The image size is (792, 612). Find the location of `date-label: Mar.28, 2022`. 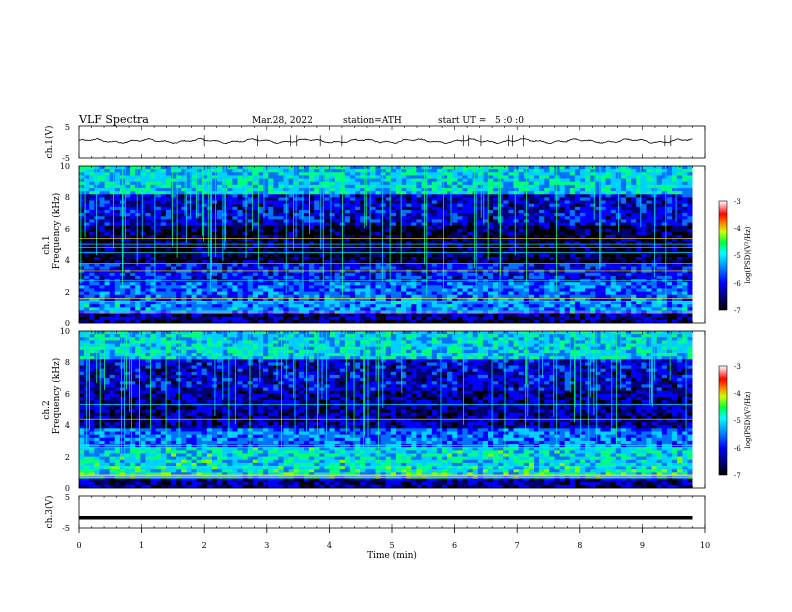

date-label: Mar.28, 2022 is located at coordinates (282, 121).